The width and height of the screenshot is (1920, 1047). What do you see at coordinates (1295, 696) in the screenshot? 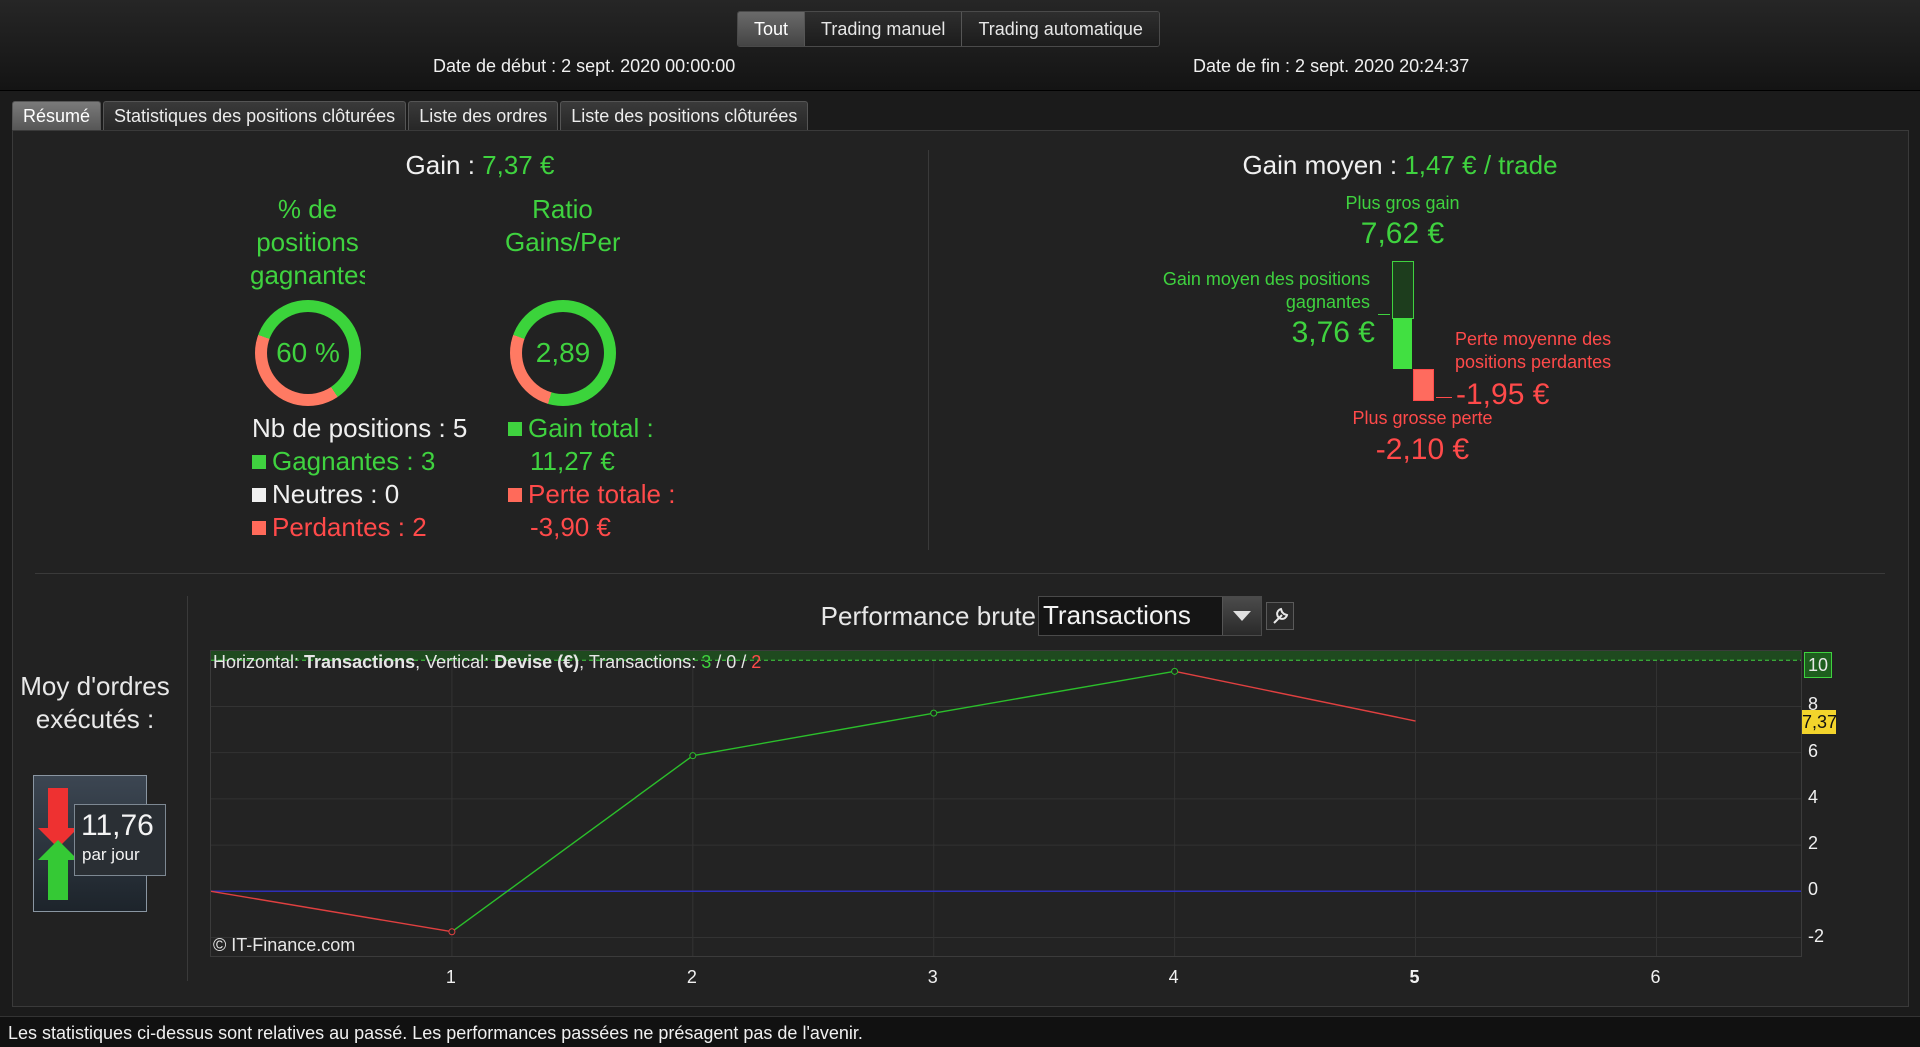
I see `loss-segment` at bounding box center [1295, 696].